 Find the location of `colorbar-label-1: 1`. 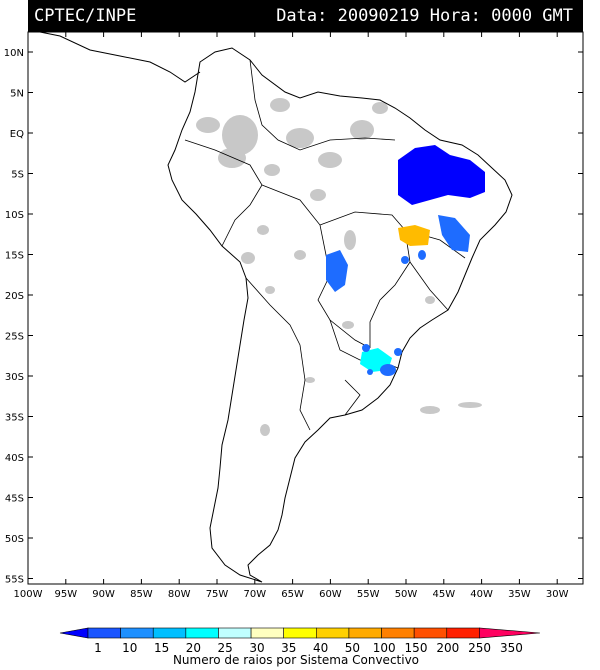

colorbar-label-1: 1 is located at coordinates (98, 648).